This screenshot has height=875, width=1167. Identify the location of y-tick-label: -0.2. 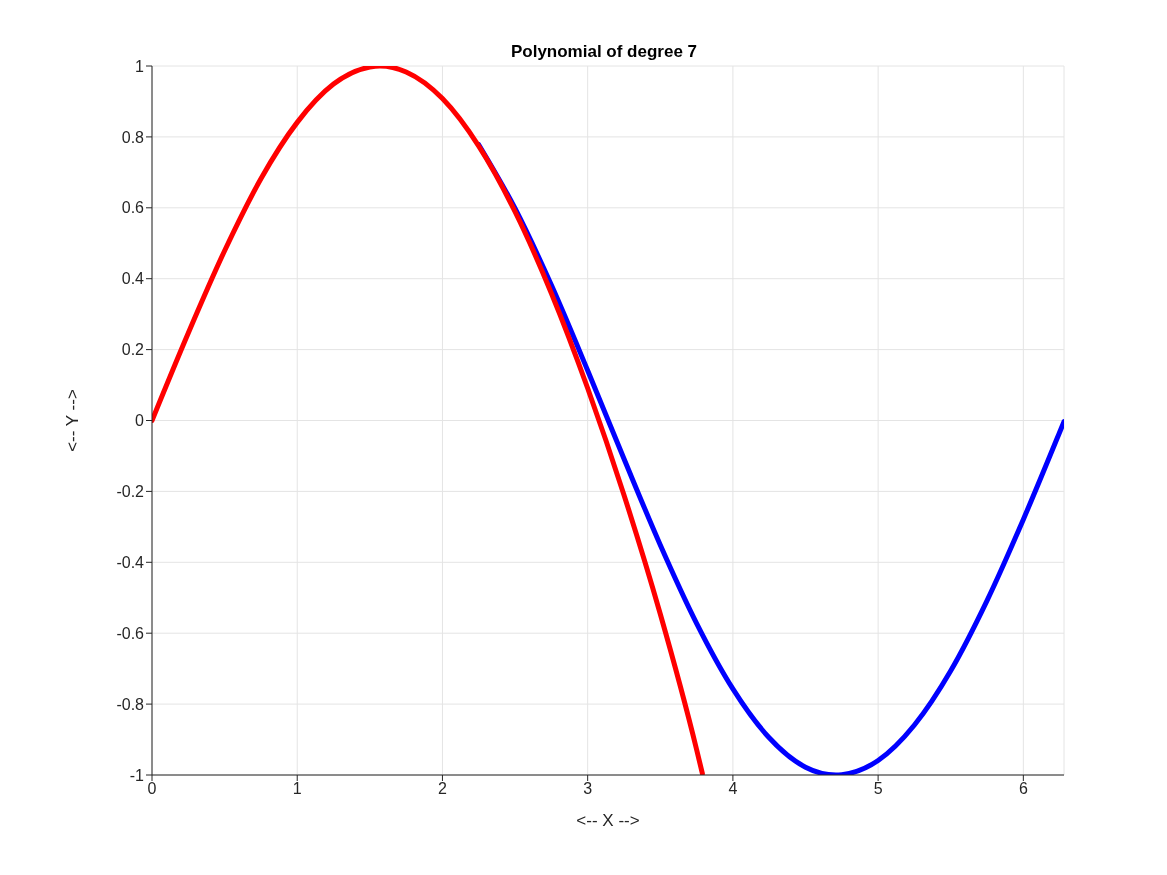
(130, 492).